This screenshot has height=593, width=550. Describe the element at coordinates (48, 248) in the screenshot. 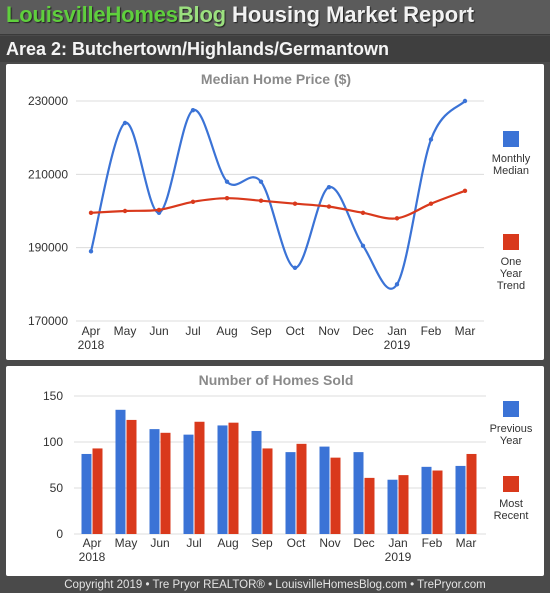

I see `y-tick-label: 190000` at that location.